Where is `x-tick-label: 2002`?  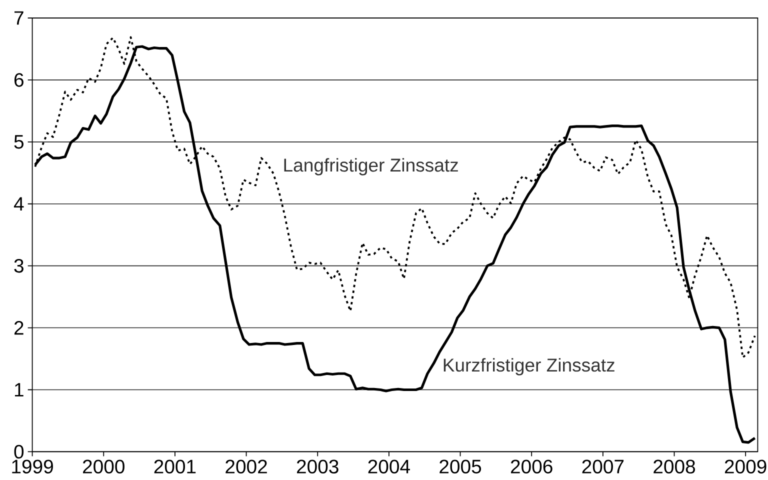
x-tick-label: 2002 is located at coordinates (246, 467).